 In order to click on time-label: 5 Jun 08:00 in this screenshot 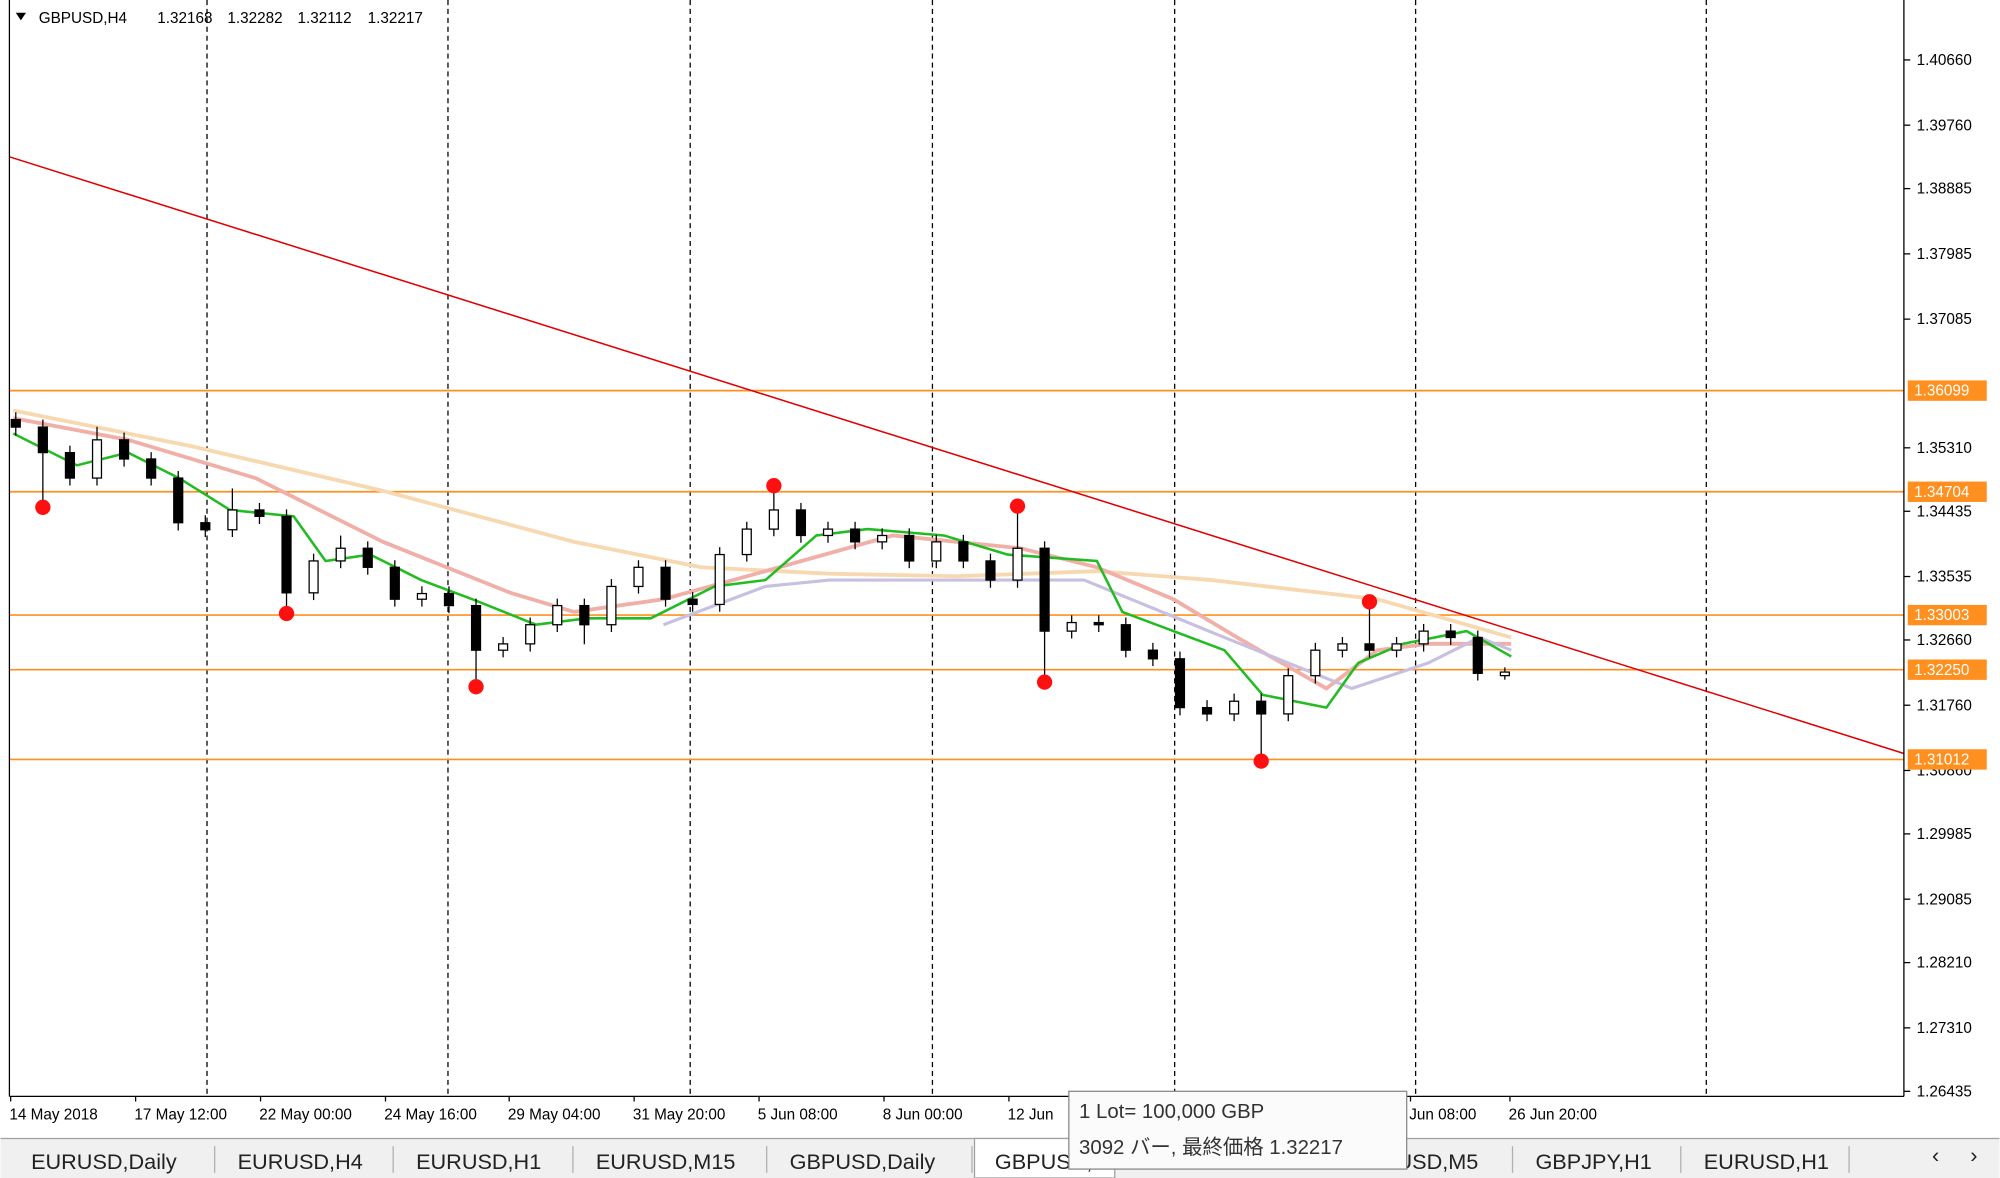, I will do `click(798, 1114)`.